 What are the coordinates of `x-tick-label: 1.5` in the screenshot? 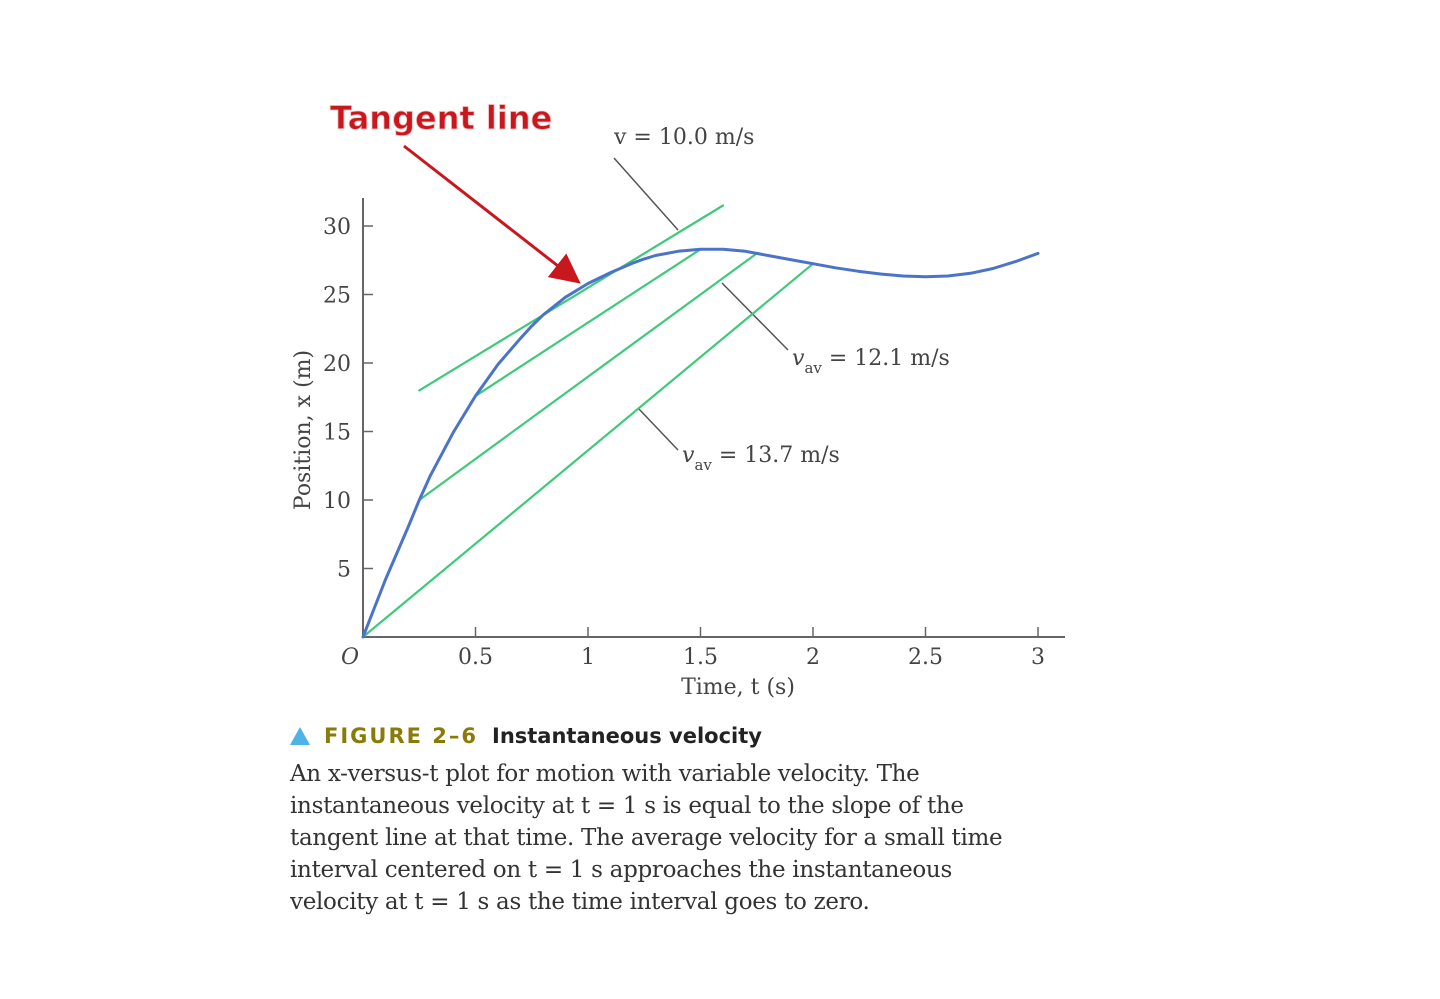 It's located at (700, 657).